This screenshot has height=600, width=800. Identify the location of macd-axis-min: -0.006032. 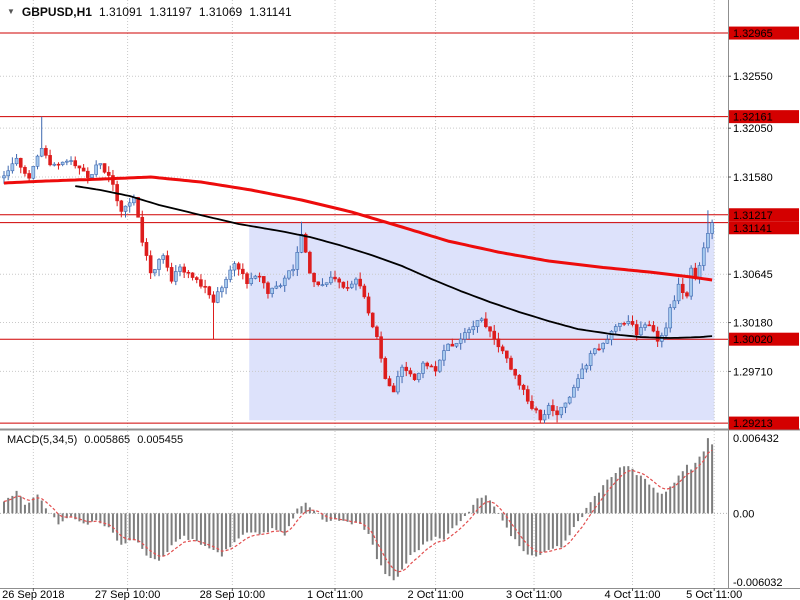
(758, 583).